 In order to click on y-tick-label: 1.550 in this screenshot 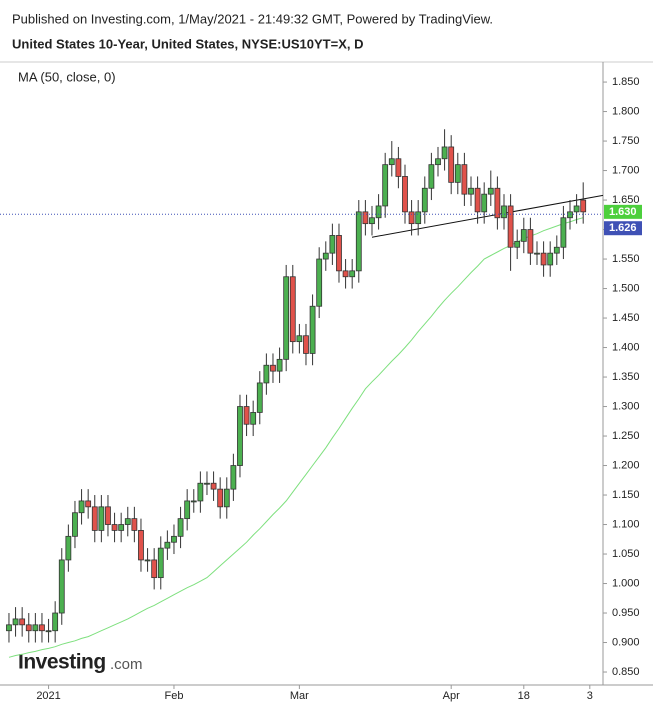, I will do `click(626, 259)`.